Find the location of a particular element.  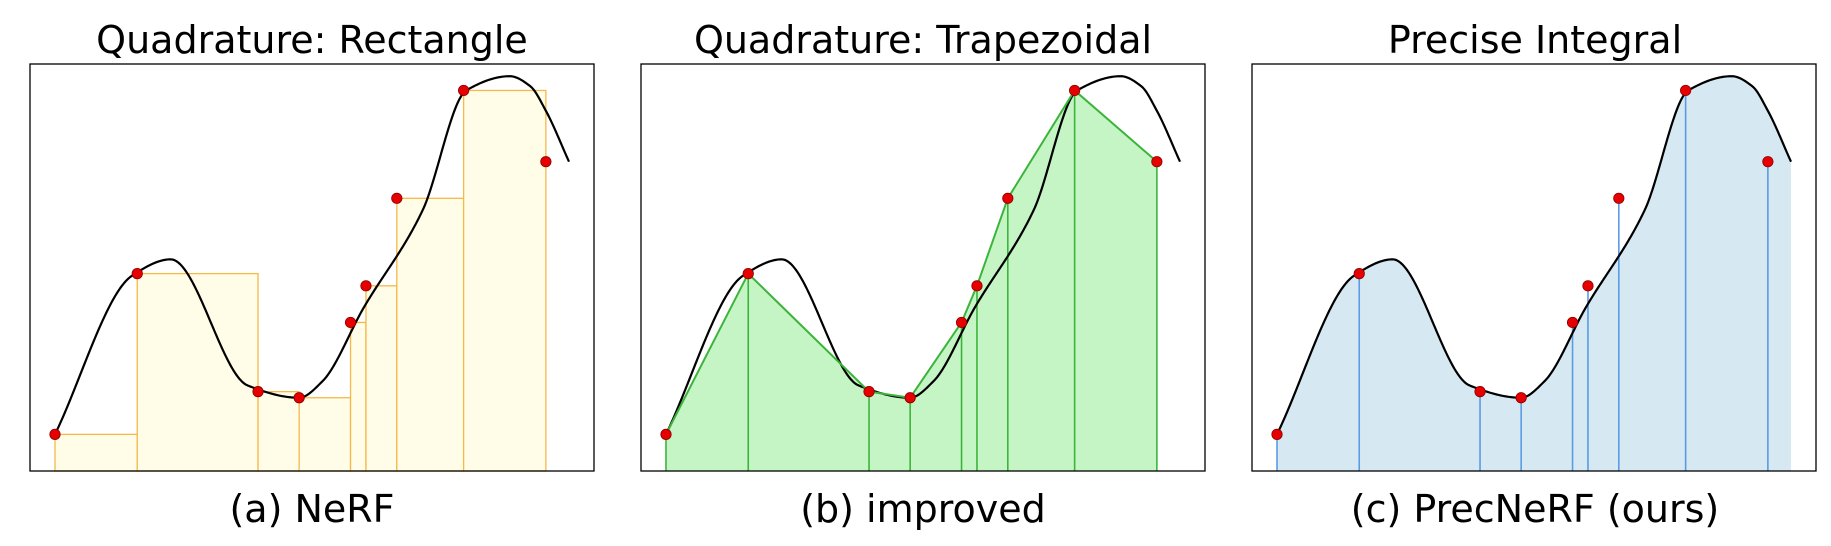

panel-caption-rectangle: (a) NeRF is located at coordinates (311, 509).